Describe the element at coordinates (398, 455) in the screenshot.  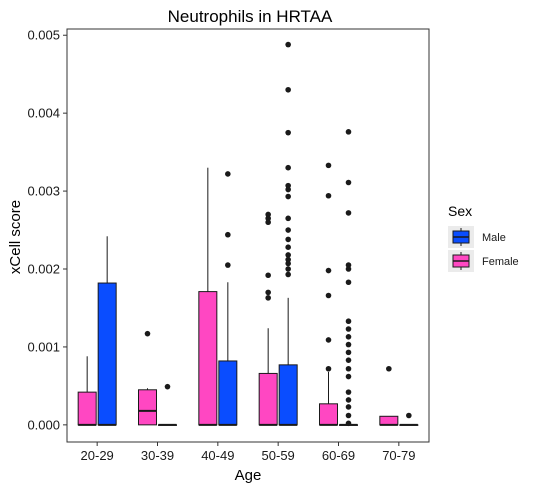
I see `x-tick-label: 70-79` at that location.